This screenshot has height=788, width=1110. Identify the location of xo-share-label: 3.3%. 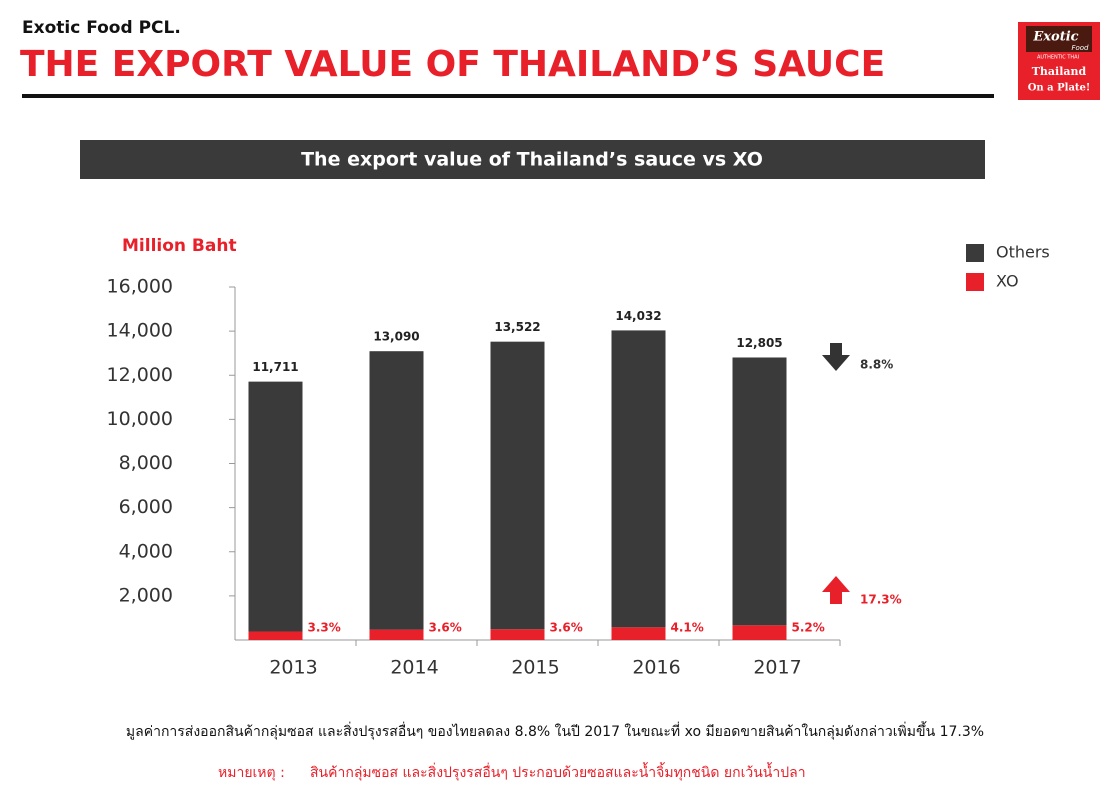
(324, 628).